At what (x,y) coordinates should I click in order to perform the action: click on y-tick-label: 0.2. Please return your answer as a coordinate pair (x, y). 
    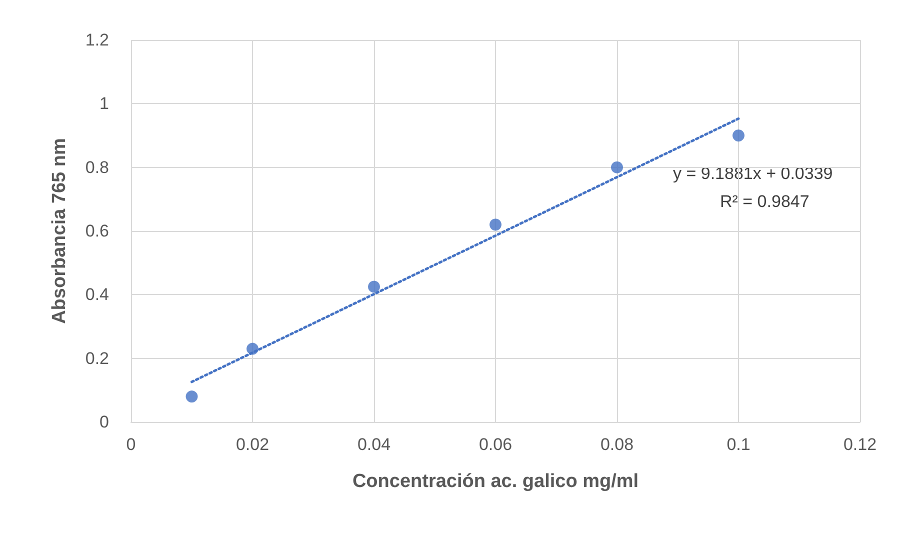
    Looking at the image, I should click on (97, 358).